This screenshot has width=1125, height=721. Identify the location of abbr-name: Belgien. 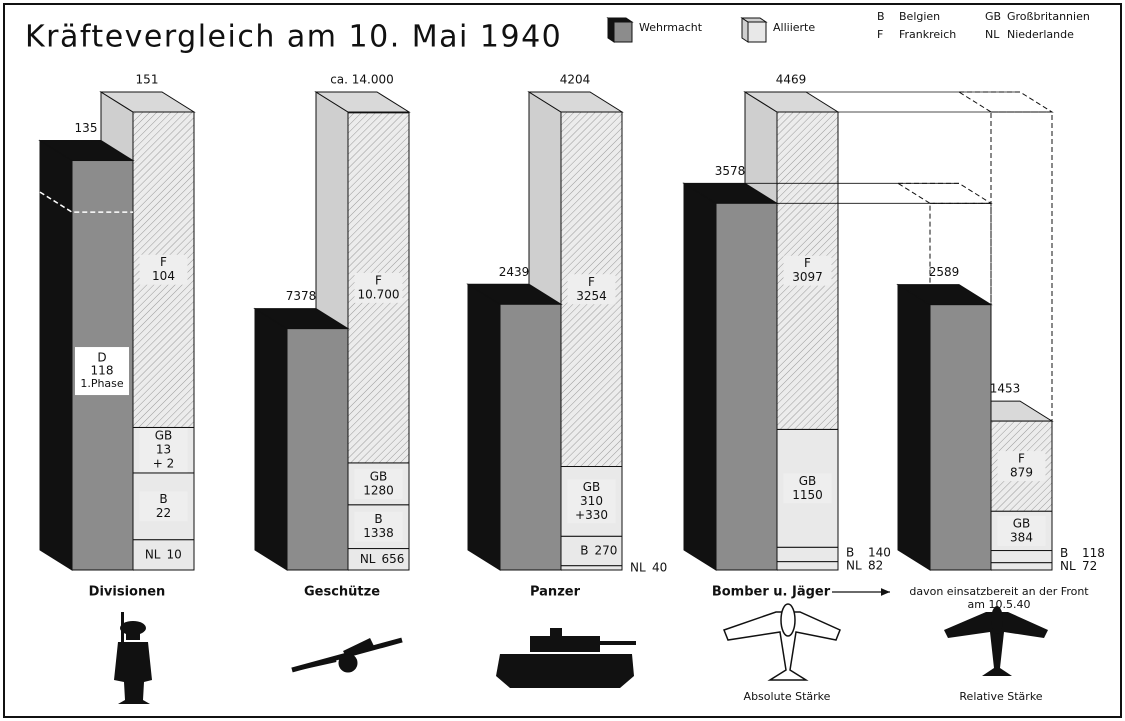
(919, 16).